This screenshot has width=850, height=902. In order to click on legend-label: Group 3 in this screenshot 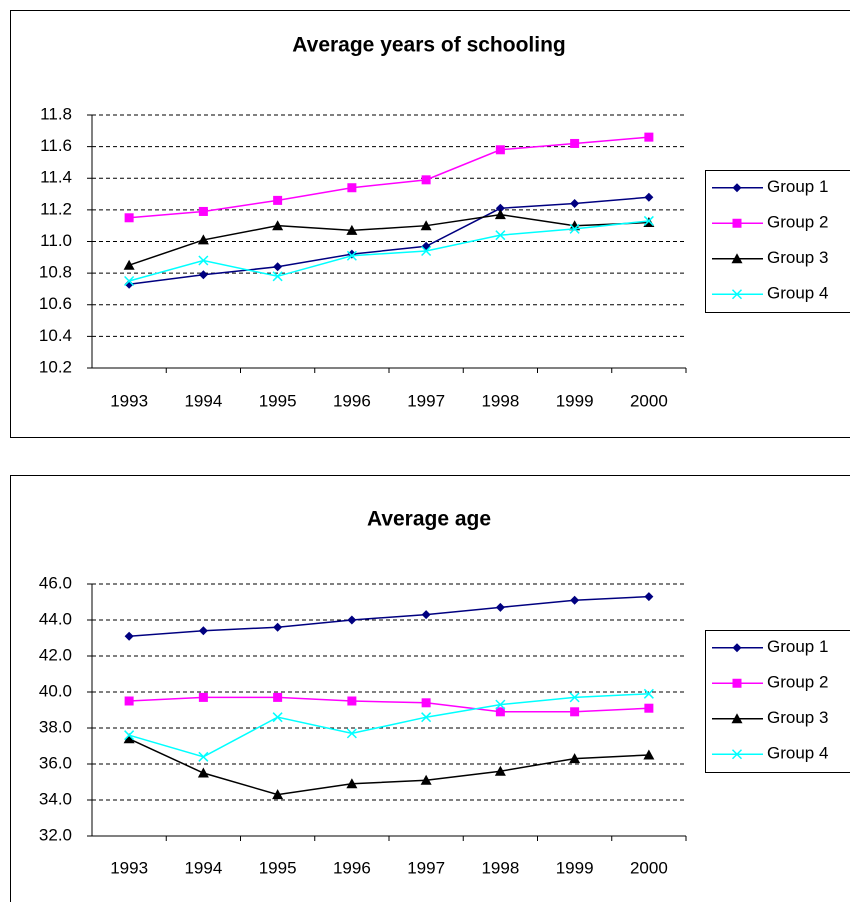, I will do `click(797, 717)`.